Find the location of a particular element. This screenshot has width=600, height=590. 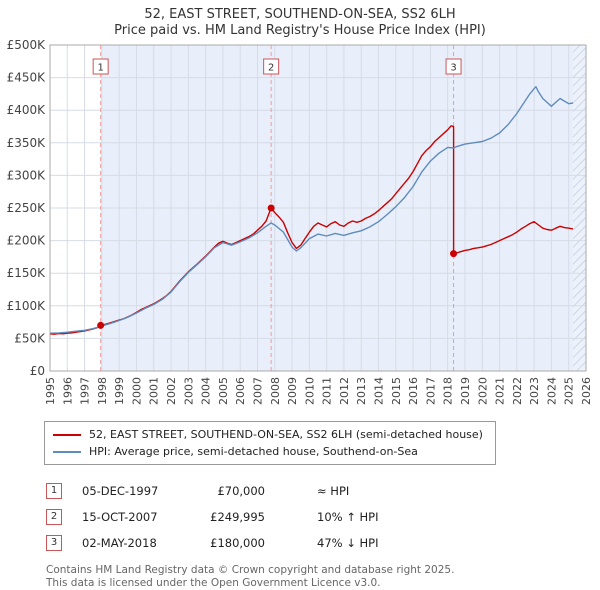

transaction-vs-hpi: ≈ HPI is located at coordinates (333, 491).